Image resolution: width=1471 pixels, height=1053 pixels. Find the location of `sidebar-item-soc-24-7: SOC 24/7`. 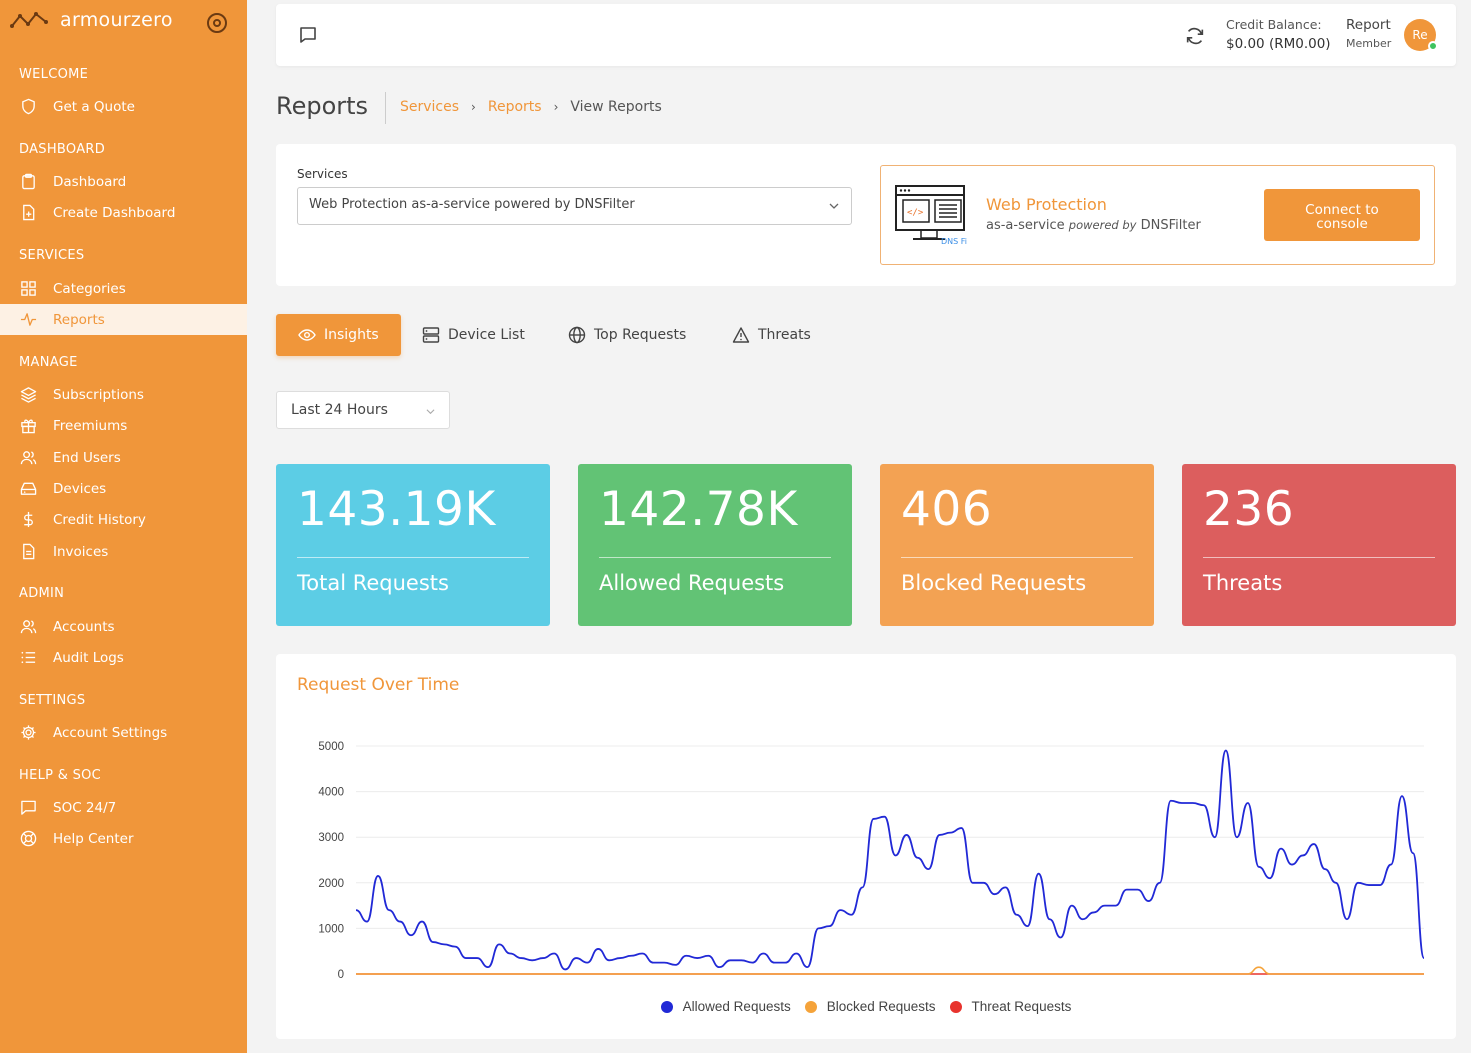

sidebar-item-soc-24-7: SOC 24/7 is located at coordinates (123, 807).